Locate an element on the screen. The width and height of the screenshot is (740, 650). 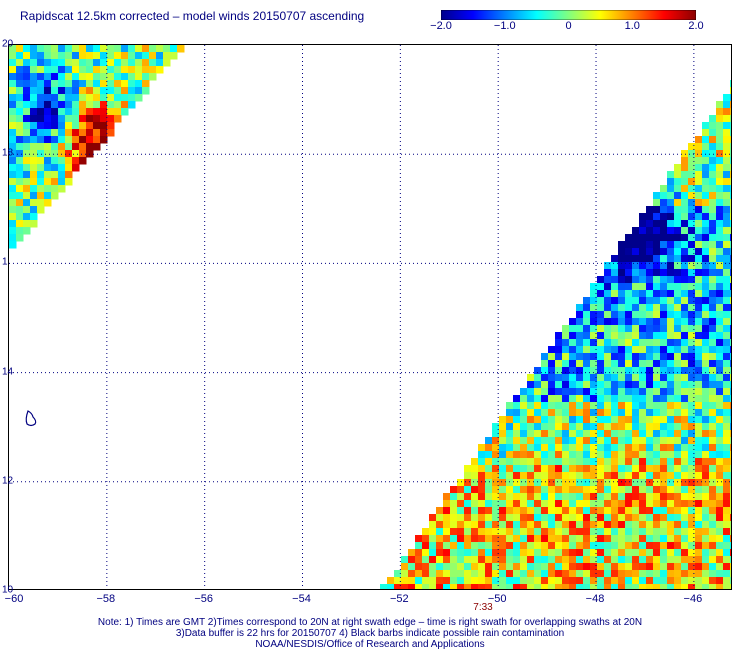
longitude-label: −54 is located at coordinates (301, 599).